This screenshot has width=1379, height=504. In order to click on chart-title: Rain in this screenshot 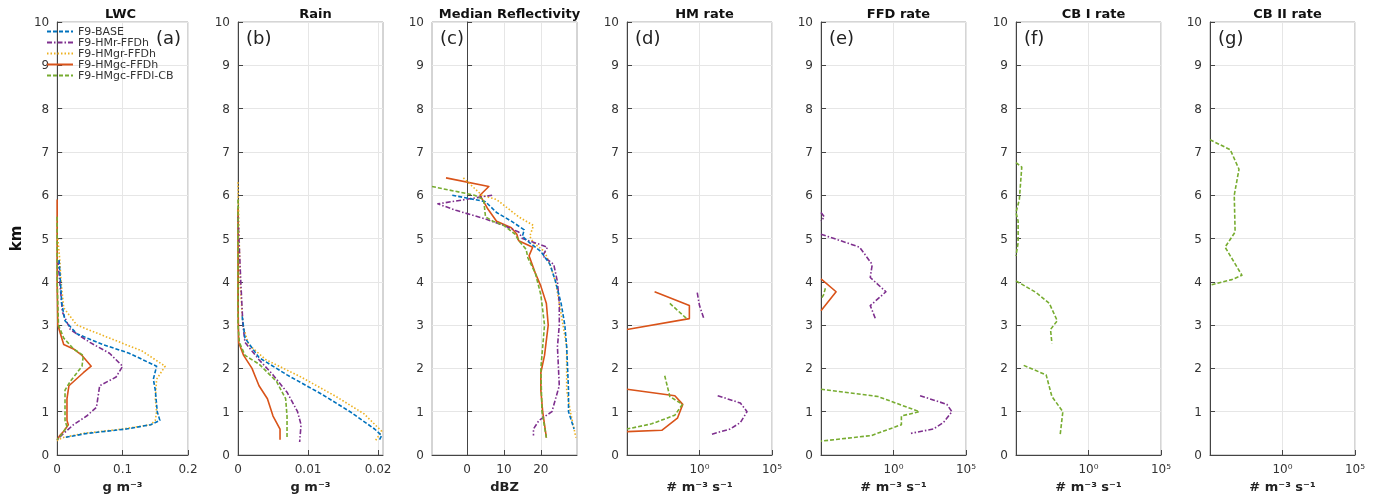, I will do `click(315, 13)`.